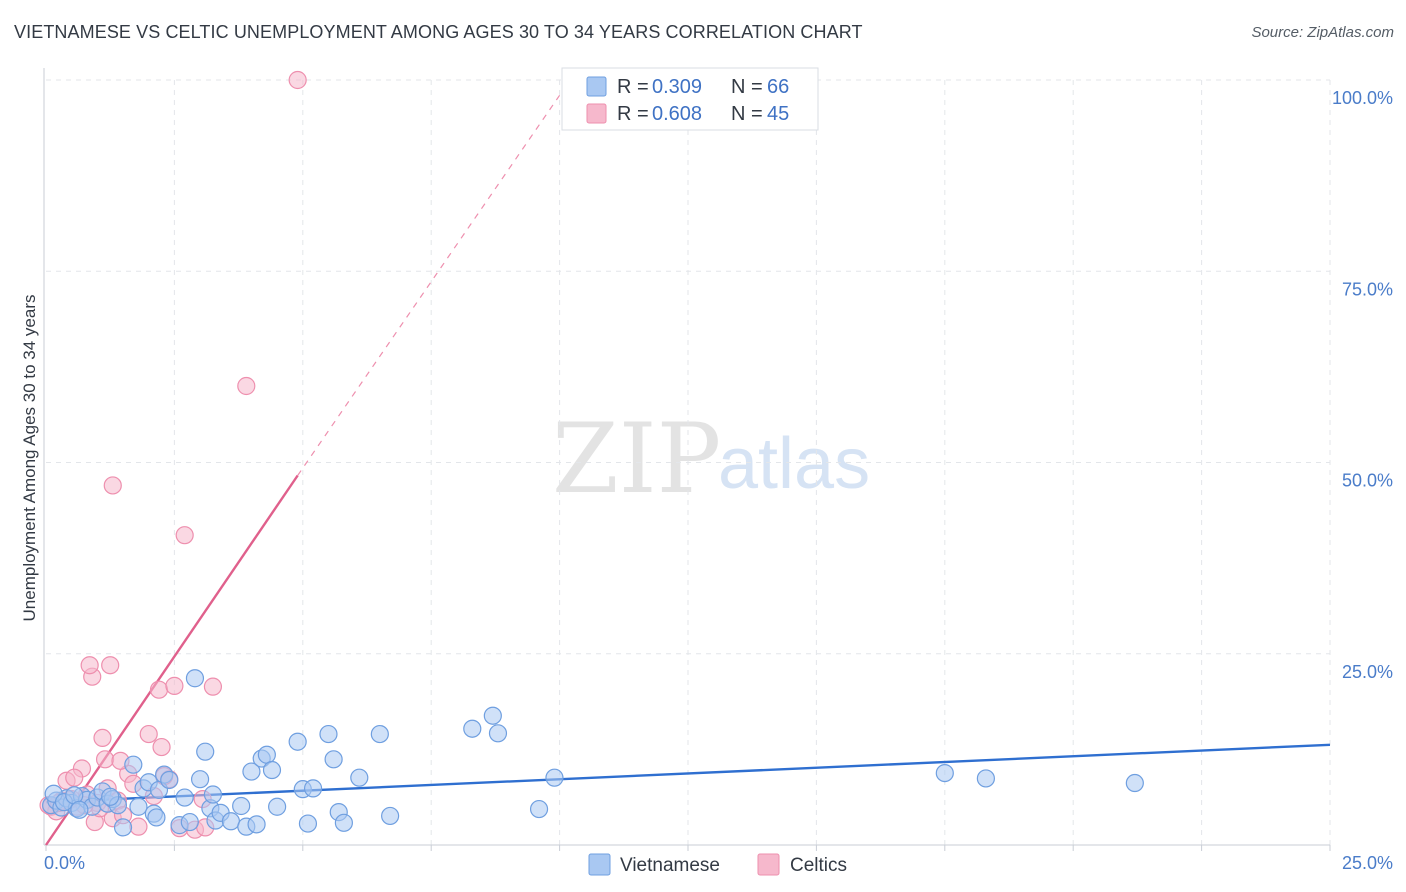 This screenshot has width=1406, height=892. What do you see at coordinates (64, 863) in the screenshot?
I see `x-tick-label: 0.0%` at bounding box center [64, 863].